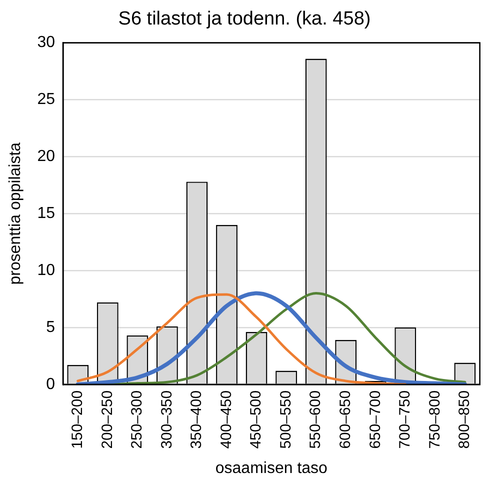 The image size is (489, 482). What do you see at coordinates (51, 327) in the screenshot?
I see `y-tick-label: 5` at bounding box center [51, 327].